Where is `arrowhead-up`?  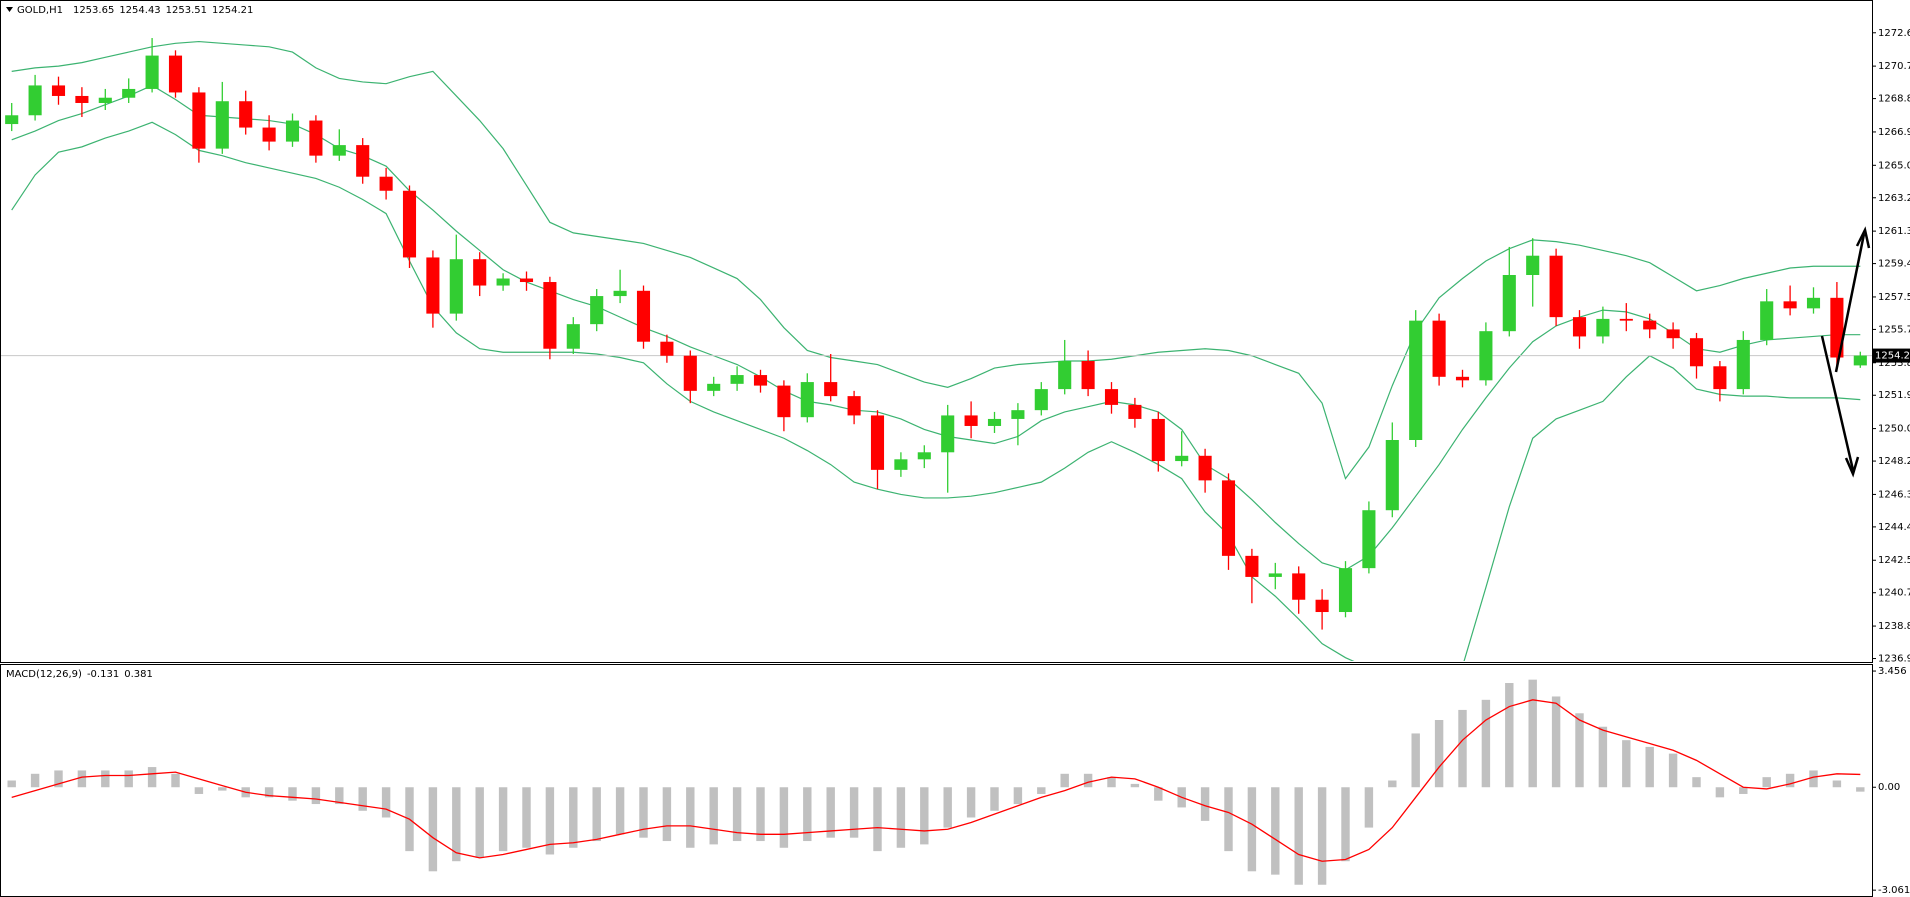
arrowhead-up is located at coordinates (1863, 237).